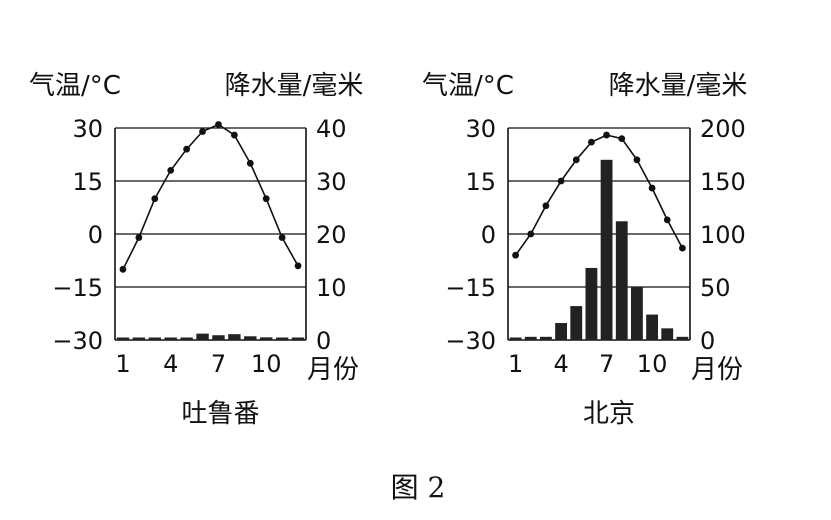 The height and width of the screenshot is (520, 831). What do you see at coordinates (331, 288) in the screenshot?
I see `precip-tick-label: 10` at bounding box center [331, 288].